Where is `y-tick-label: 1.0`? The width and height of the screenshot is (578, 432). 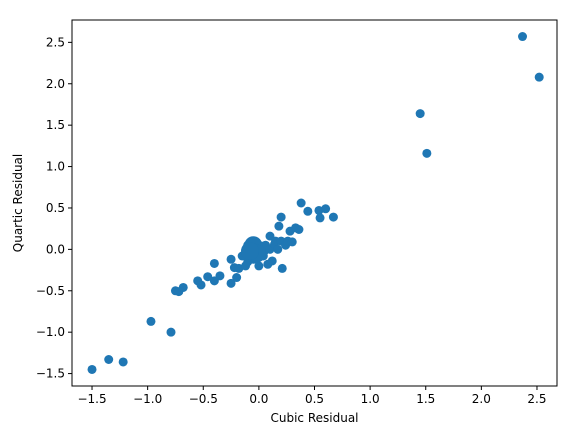
y-tick-label: 1.0 is located at coordinates (55, 167).